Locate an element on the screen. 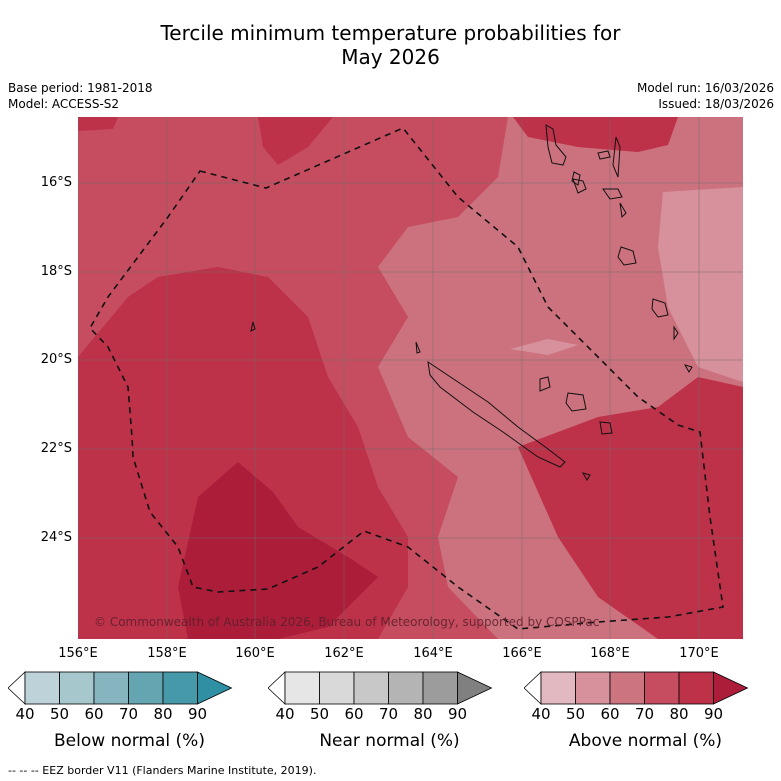  zone-80-ne is located at coordinates (595, 134).